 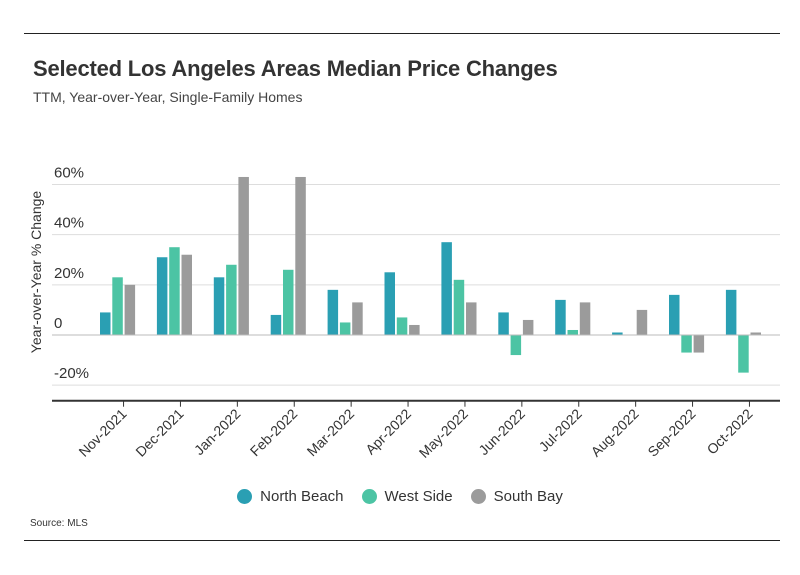 What do you see at coordinates (217, 431) in the screenshot?
I see `x-tick-label: Jan-2022` at bounding box center [217, 431].